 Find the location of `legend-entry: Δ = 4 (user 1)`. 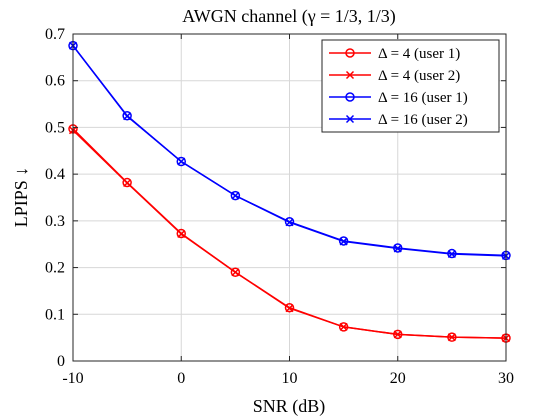

legend-entry: Δ = 4 (user 1) is located at coordinates (394, 54).